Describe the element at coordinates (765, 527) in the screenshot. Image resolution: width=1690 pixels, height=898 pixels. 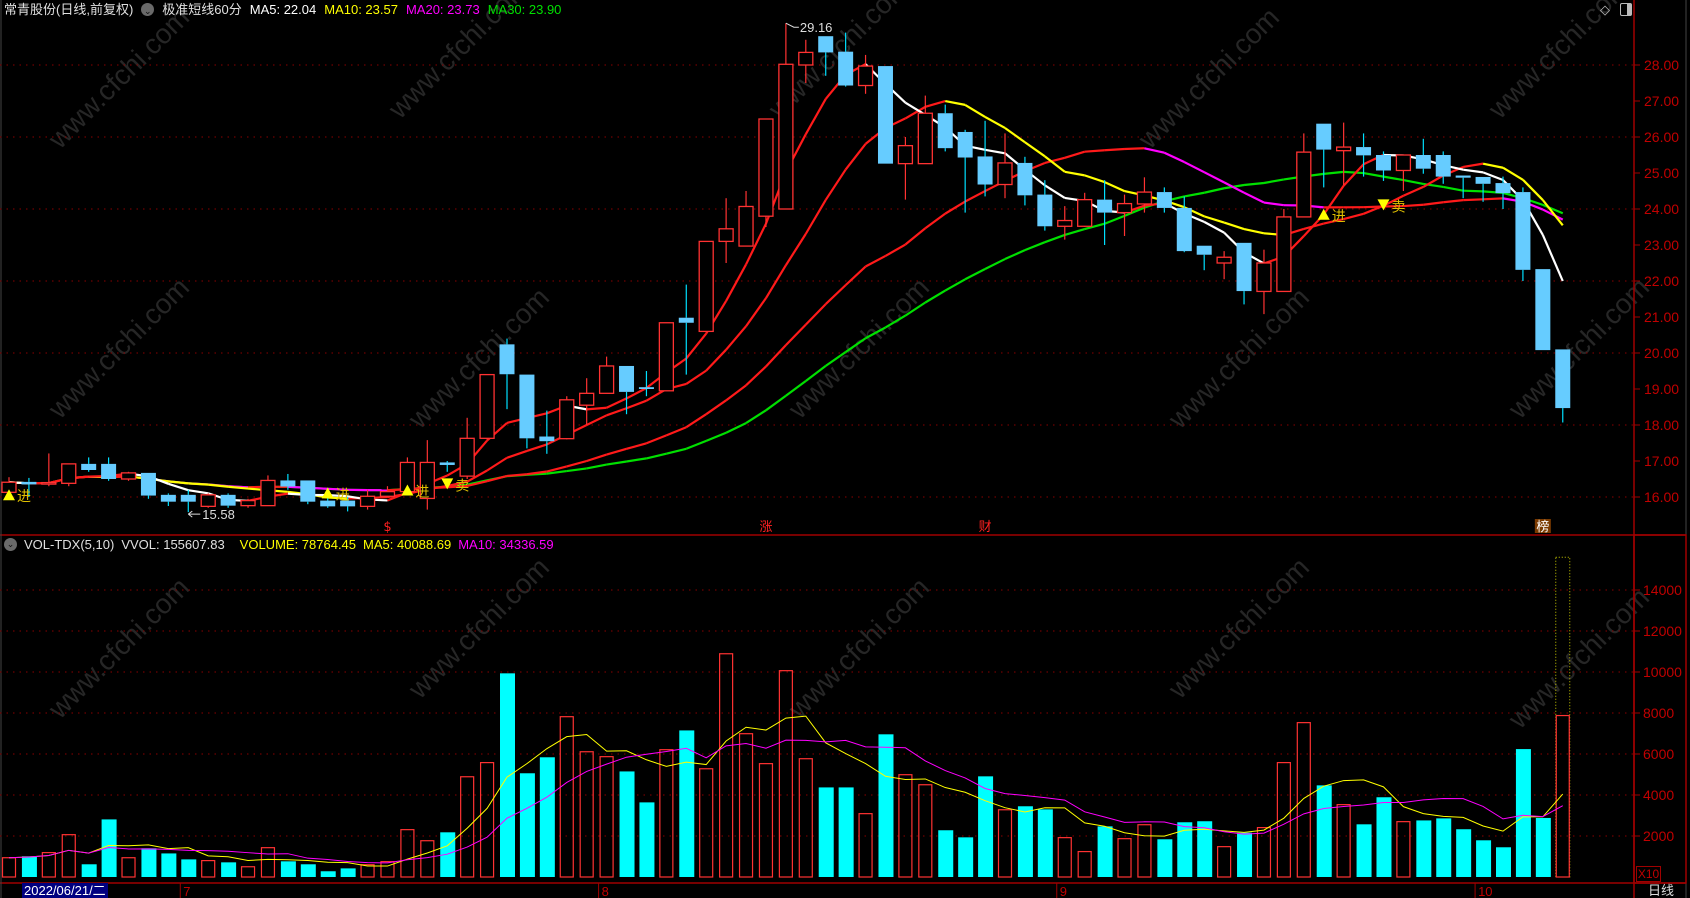
I see `event-marker: 涨` at that location.